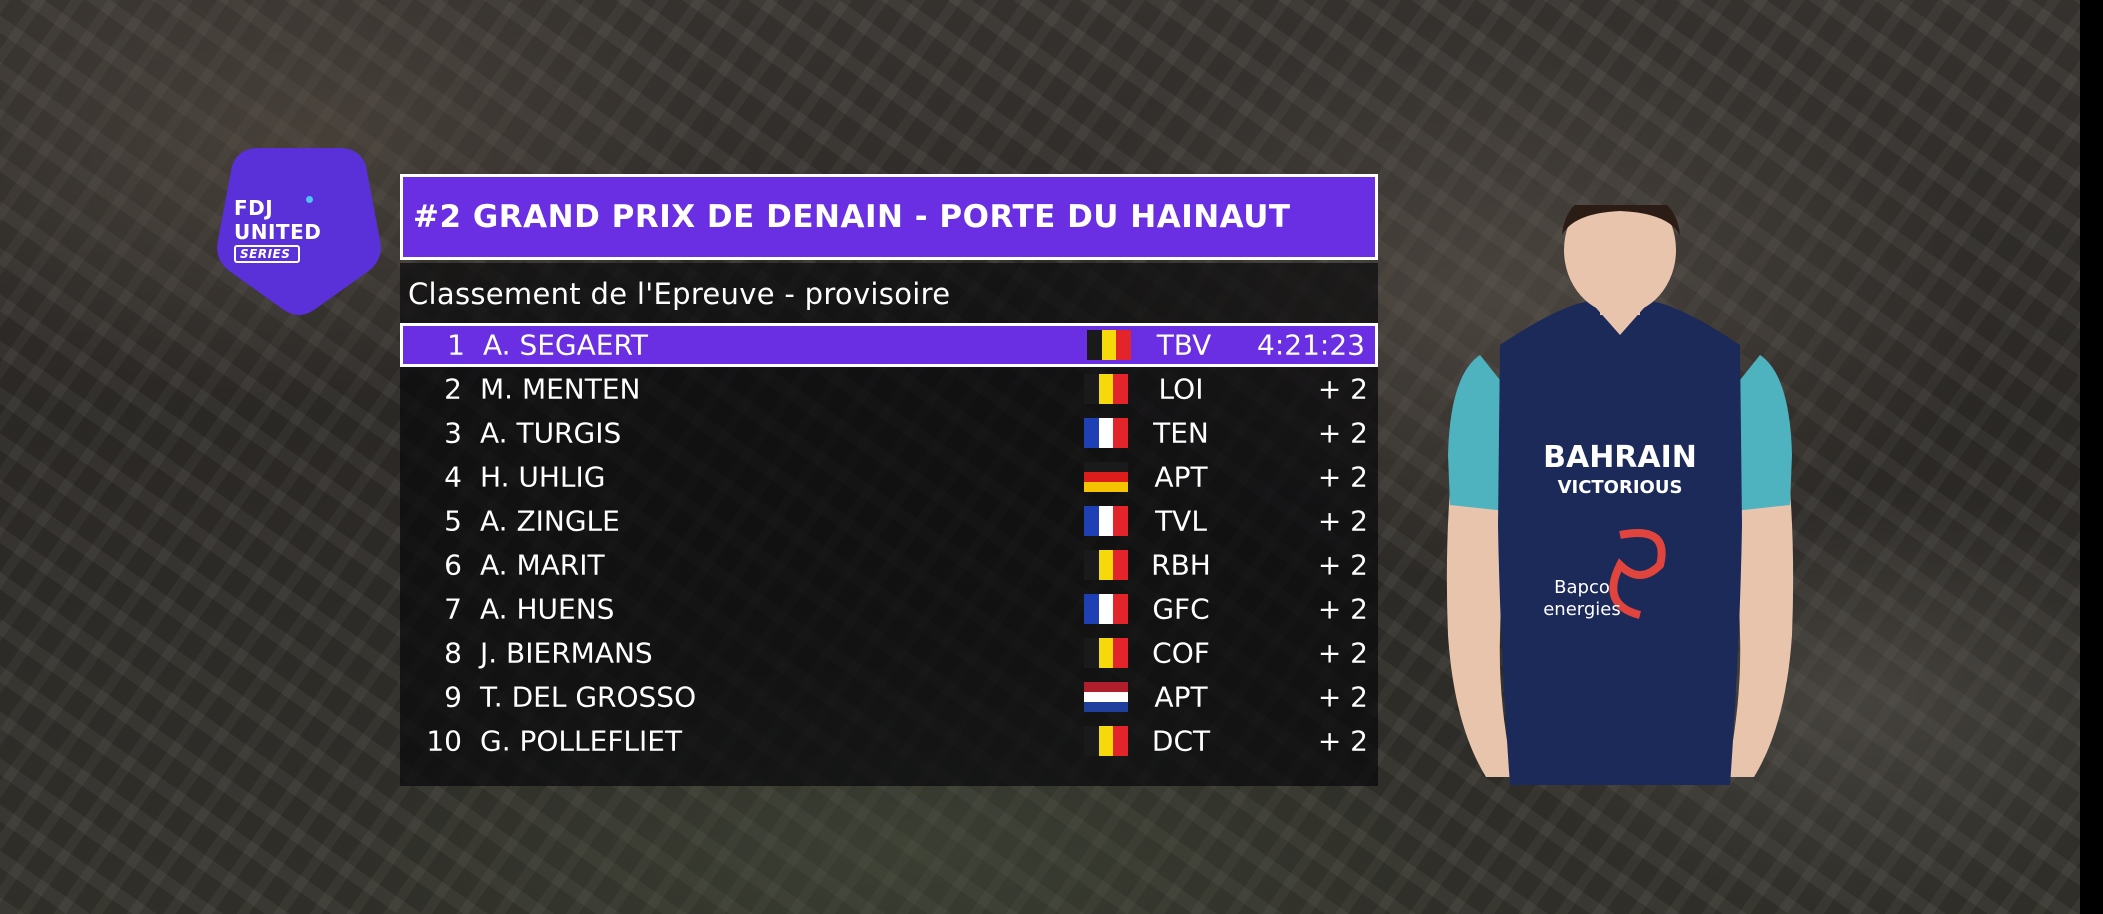  I want to click on rider-rank: 5, so click(453, 521).